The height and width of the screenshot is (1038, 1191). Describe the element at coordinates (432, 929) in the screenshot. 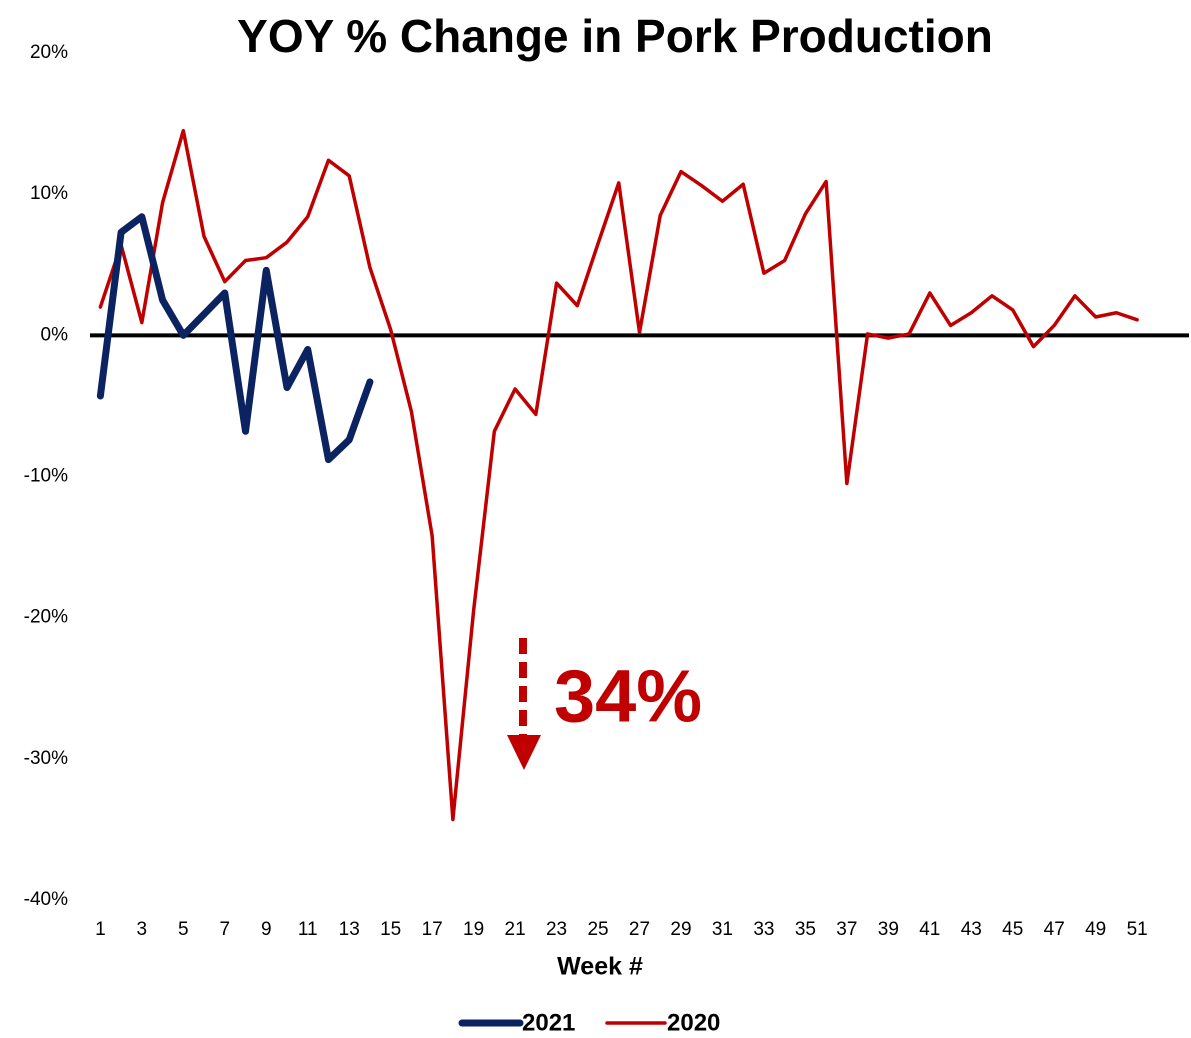

I see `x-tick-label: 17` at that location.